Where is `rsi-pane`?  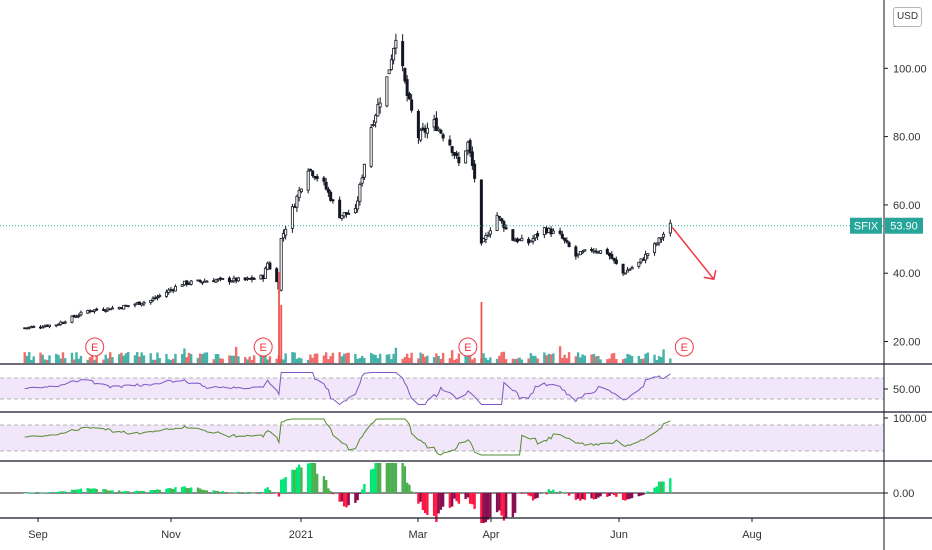
rsi-pane is located at coordinates (442, 388).